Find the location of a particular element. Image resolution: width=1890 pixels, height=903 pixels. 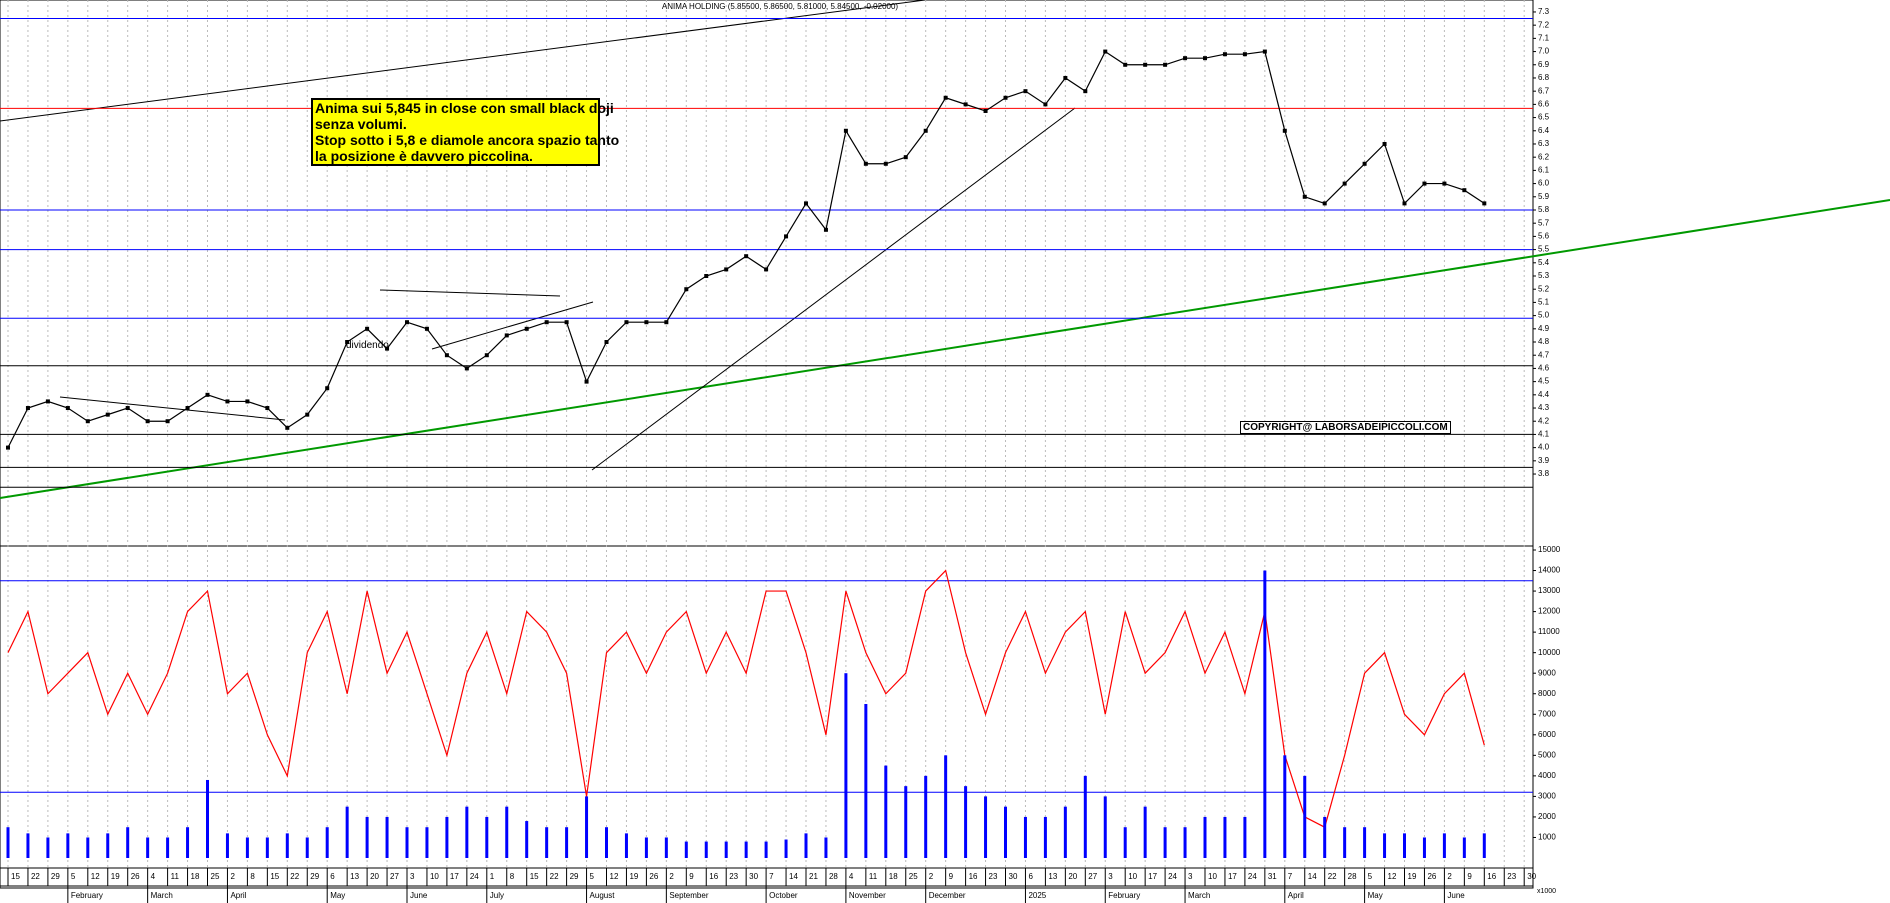

y-tick-label: 6.5 is located at coordinates (1544, 117).